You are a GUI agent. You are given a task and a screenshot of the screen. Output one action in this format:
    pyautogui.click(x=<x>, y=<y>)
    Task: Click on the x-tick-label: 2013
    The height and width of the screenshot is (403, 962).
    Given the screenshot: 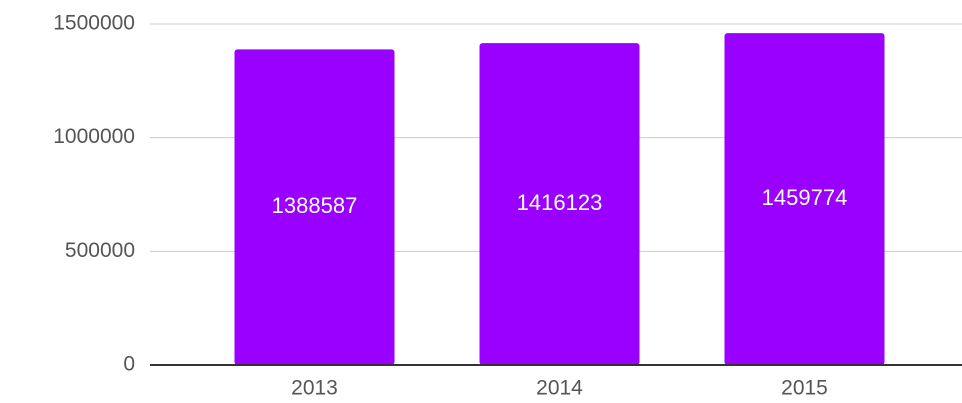 What is the action you would take?
    pyautogui.click(x=314, y=388)
    